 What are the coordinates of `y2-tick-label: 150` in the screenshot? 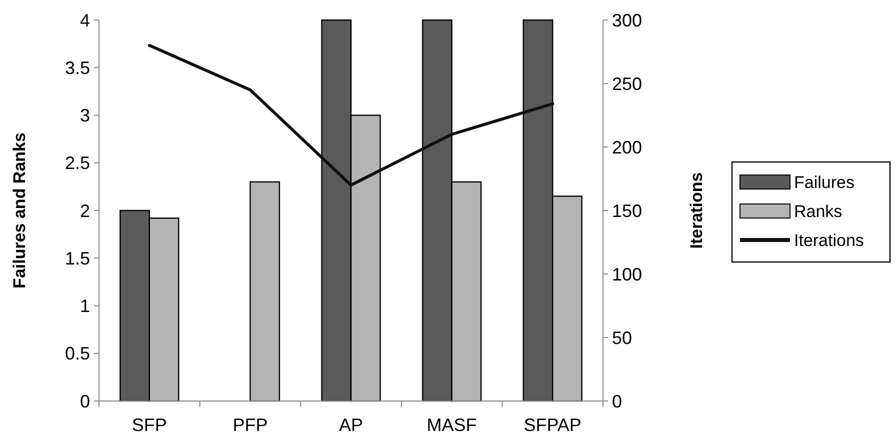 It's located at (627, 210).